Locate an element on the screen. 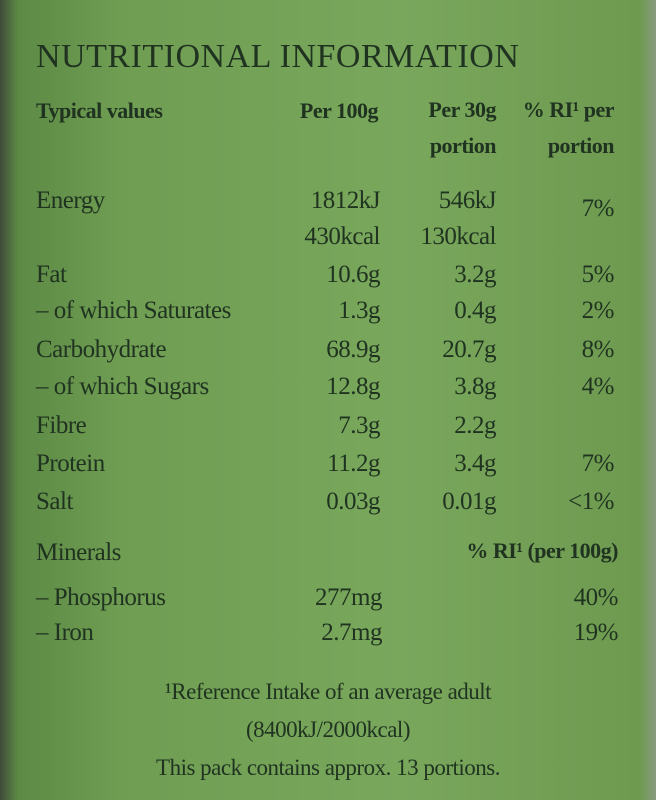  minerals-label: Minerals is located at coordinates (78, 552).